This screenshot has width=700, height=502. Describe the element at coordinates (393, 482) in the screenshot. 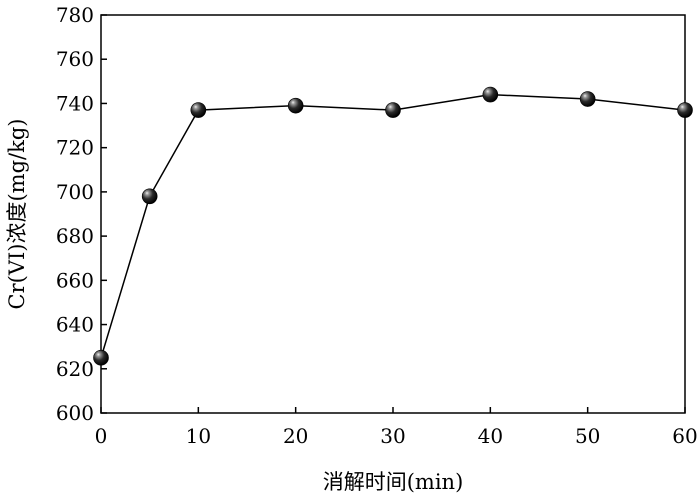

I see `x-axis-label: 消解时间(min)` at that location.